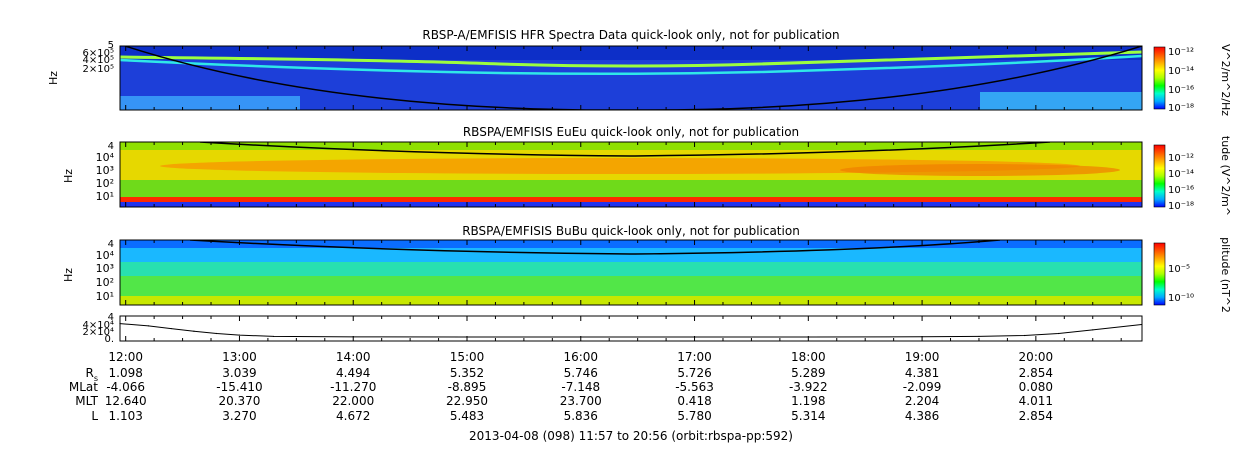  What do you see at coordinates (922, 387) in the screenshot?
I see `ephemeris-value: -2.099` at bounding box center [922, 387].